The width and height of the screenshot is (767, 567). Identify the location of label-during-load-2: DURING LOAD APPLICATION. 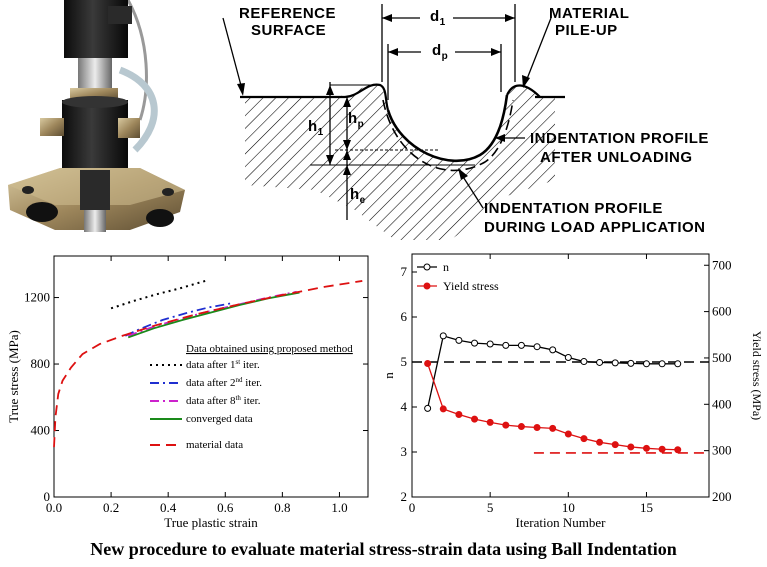
(595, 227).